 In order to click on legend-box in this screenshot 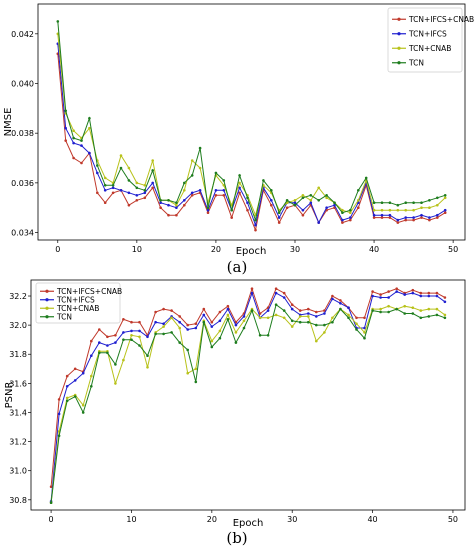, I will do `click(425, 40)`.